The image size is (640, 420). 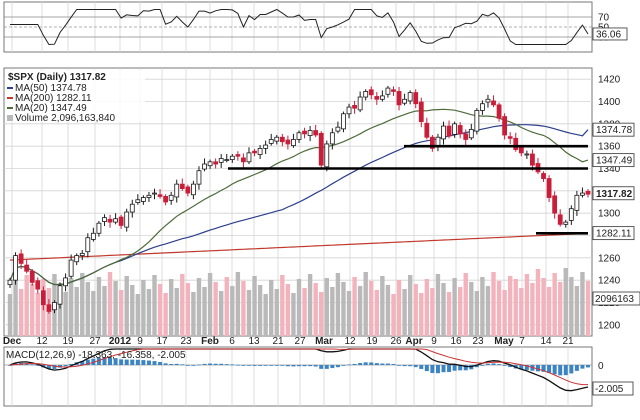 I want to click on price-badge, so click(x=613, y=193).